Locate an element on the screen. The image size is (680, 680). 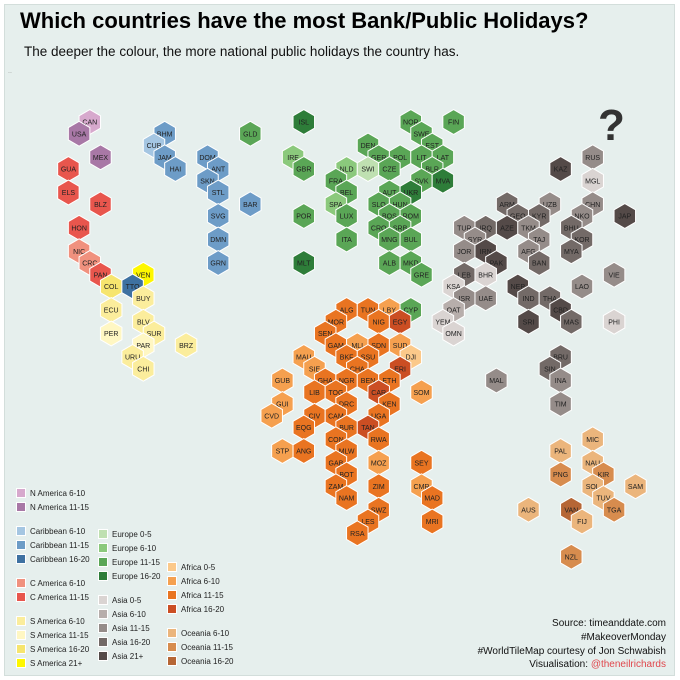
country-tile-blz: BLZ is located at coordinates (100, 204).